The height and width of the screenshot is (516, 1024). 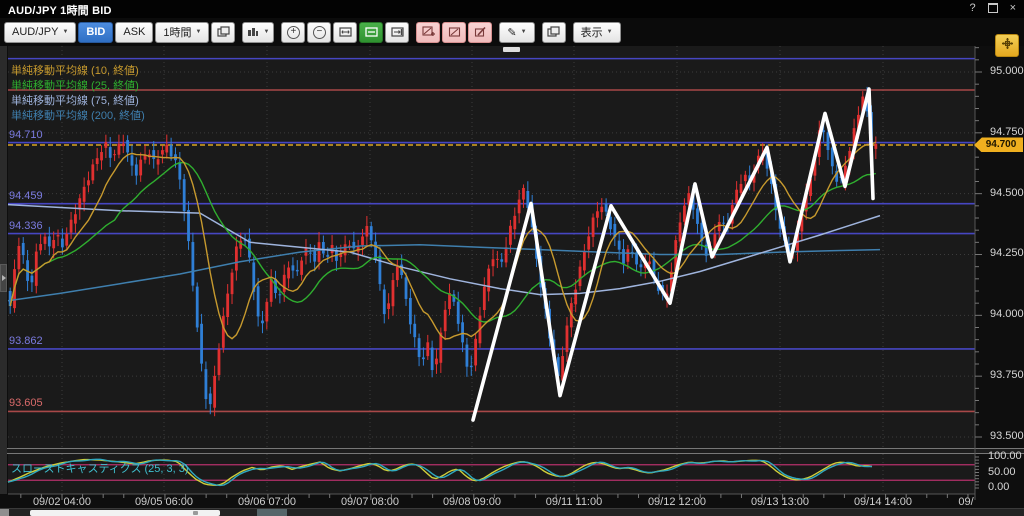 I want to click on y-axis-tick-label: 93.500, so click(x=1007, y=435).